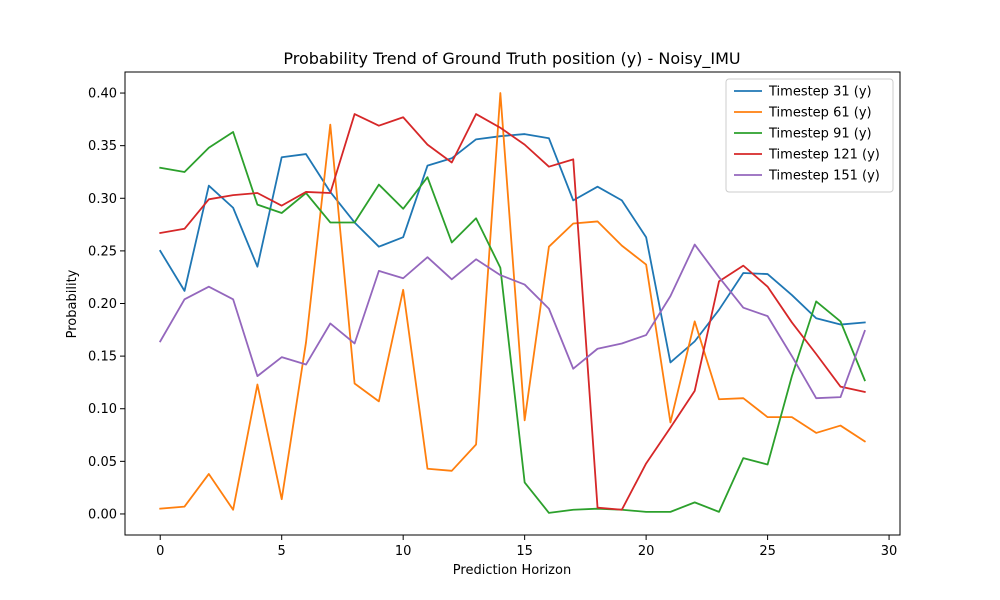 Image resolution: width=1000 pixels, height=600 pixels. I want to click on y-tick-label: 0.20, so click(102, 304).